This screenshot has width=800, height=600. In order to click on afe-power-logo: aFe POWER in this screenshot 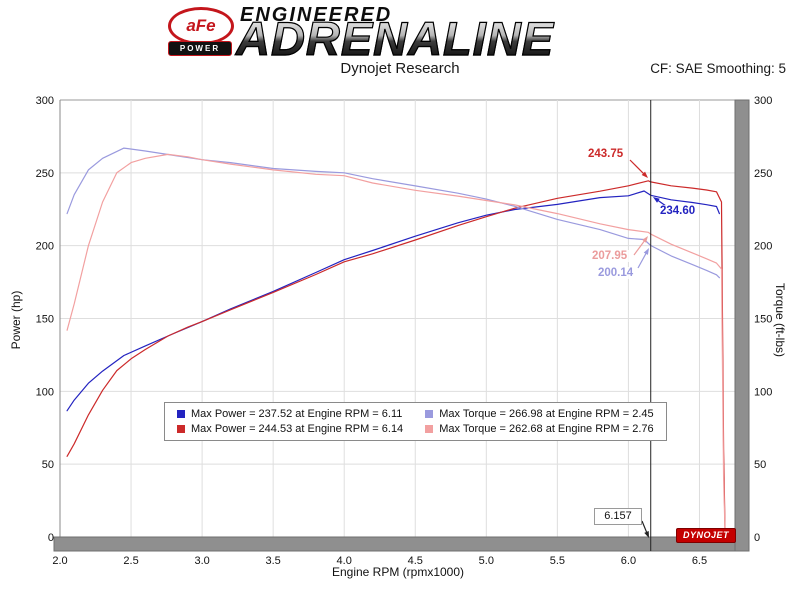, I will do `click(201, 31)`.